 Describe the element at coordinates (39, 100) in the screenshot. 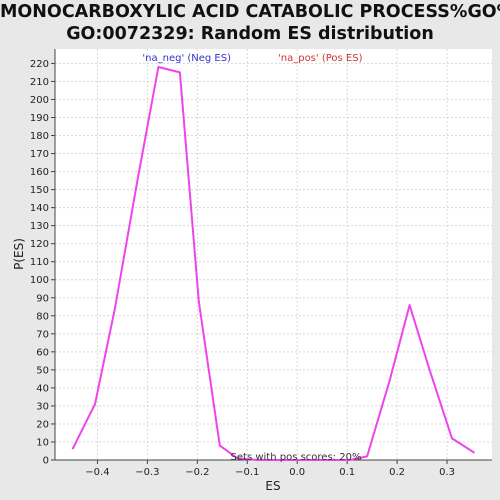

I see `y-tick-label: 200` at that location.